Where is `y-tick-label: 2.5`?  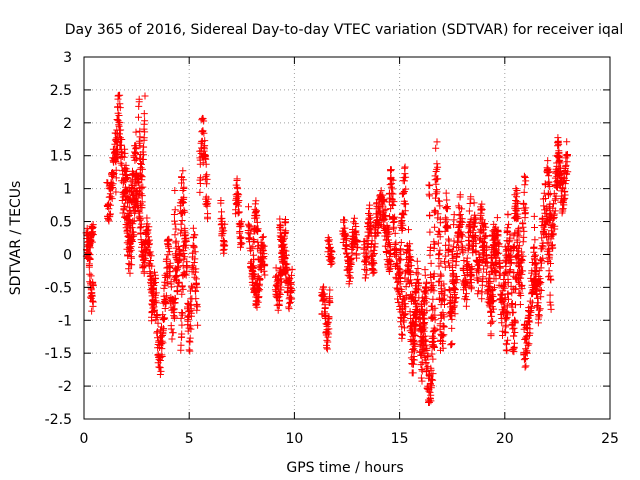
y-tick-label: 2.5 is located at coordinates (61, 91).